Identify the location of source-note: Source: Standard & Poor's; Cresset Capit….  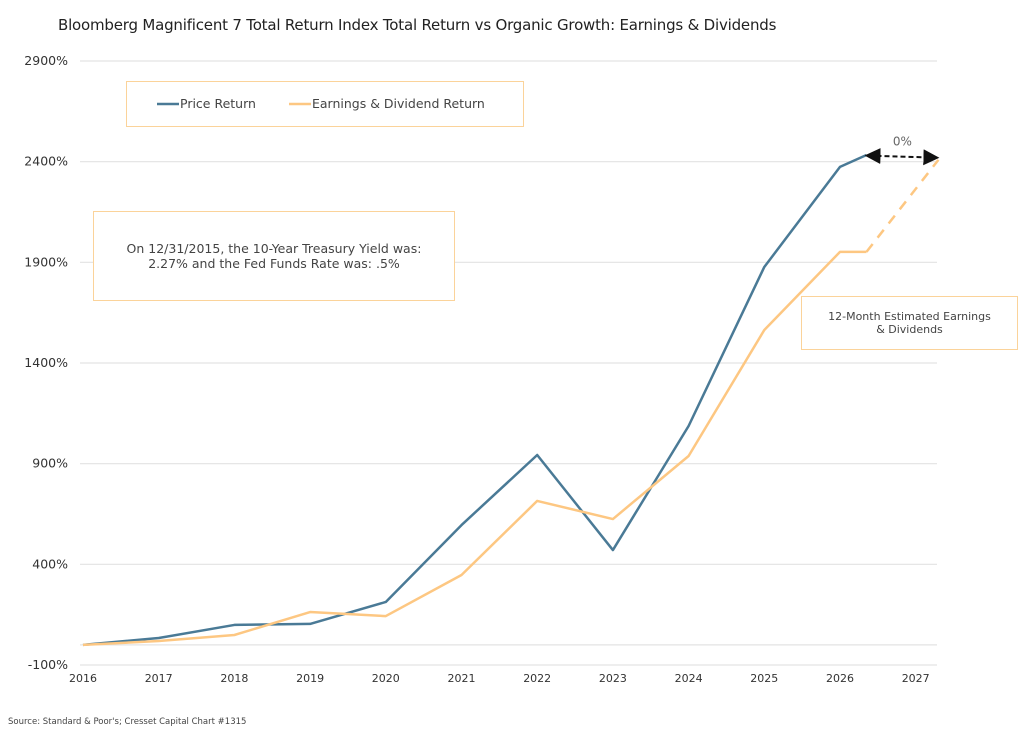
(127, 722).